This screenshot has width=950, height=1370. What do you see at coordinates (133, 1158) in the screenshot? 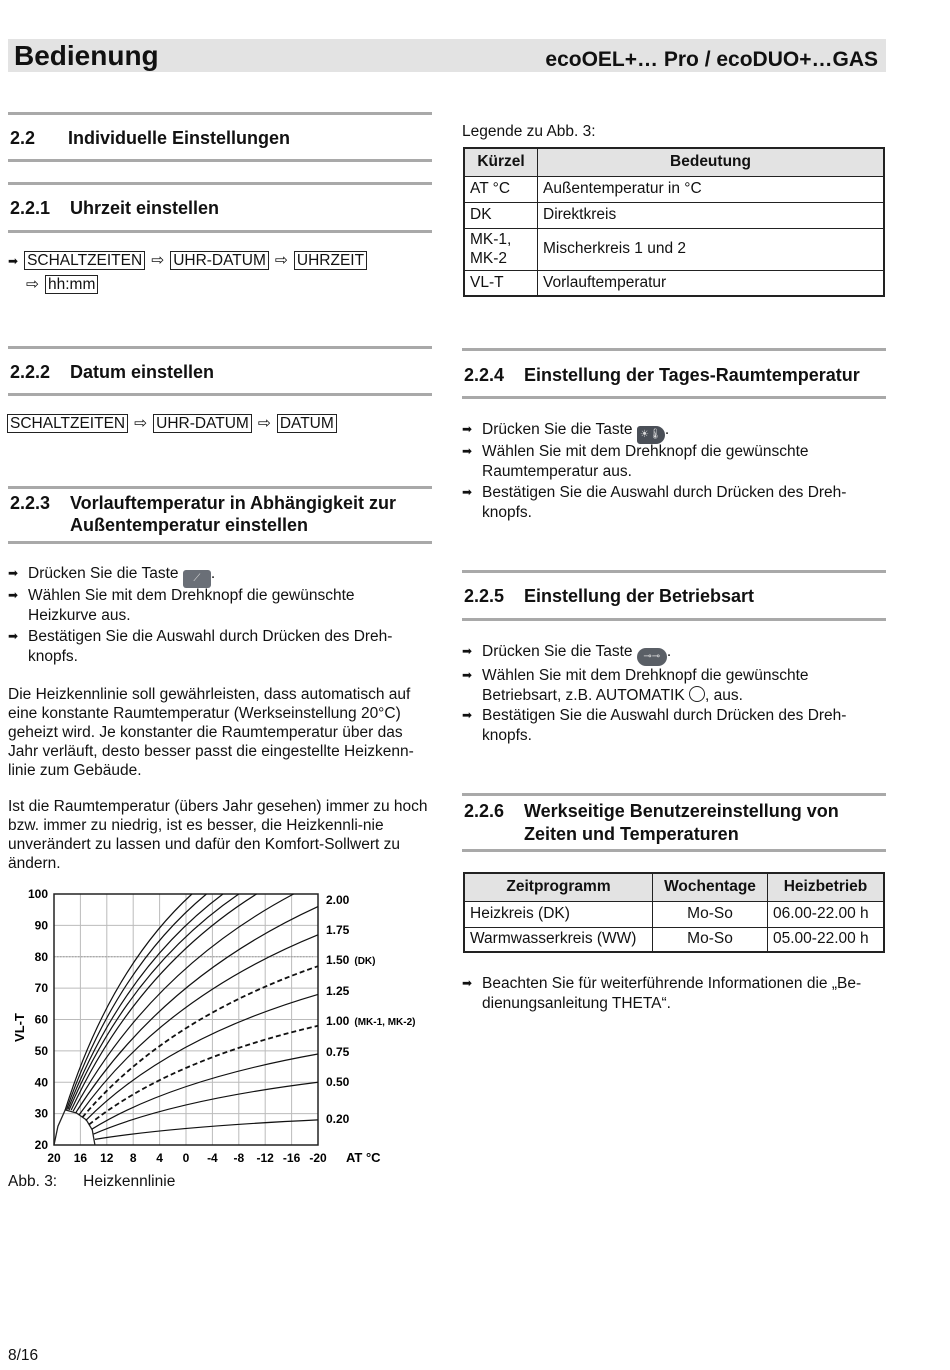
I see `x-tick-label: 8` at bounding box center [133, 1158].